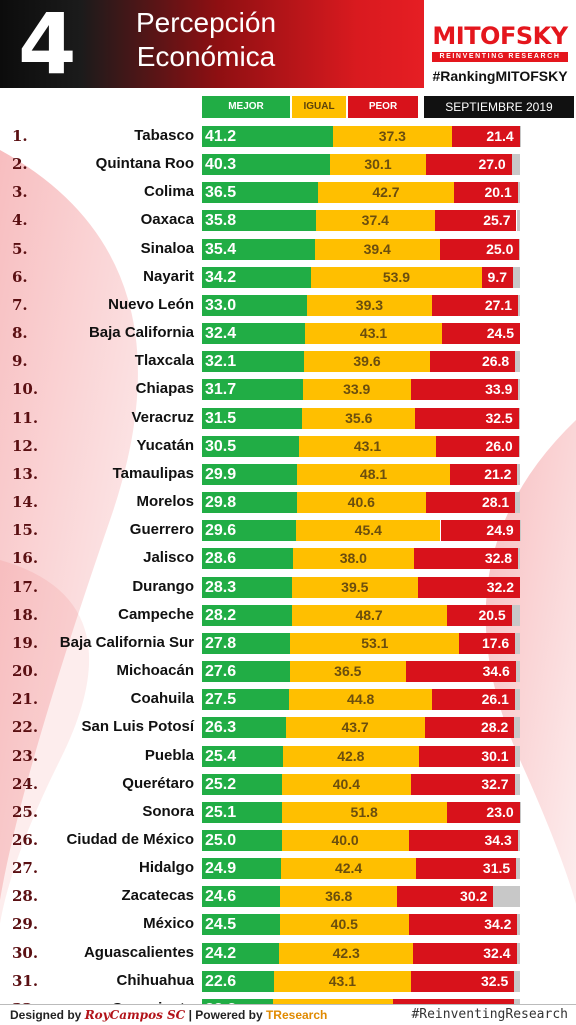 This screenshot has width=576, height=1025. What do you see at coordinates (369, 305) in the screenshot?
I see `bar-igual: 39.3` at bounding box center [369, 305].